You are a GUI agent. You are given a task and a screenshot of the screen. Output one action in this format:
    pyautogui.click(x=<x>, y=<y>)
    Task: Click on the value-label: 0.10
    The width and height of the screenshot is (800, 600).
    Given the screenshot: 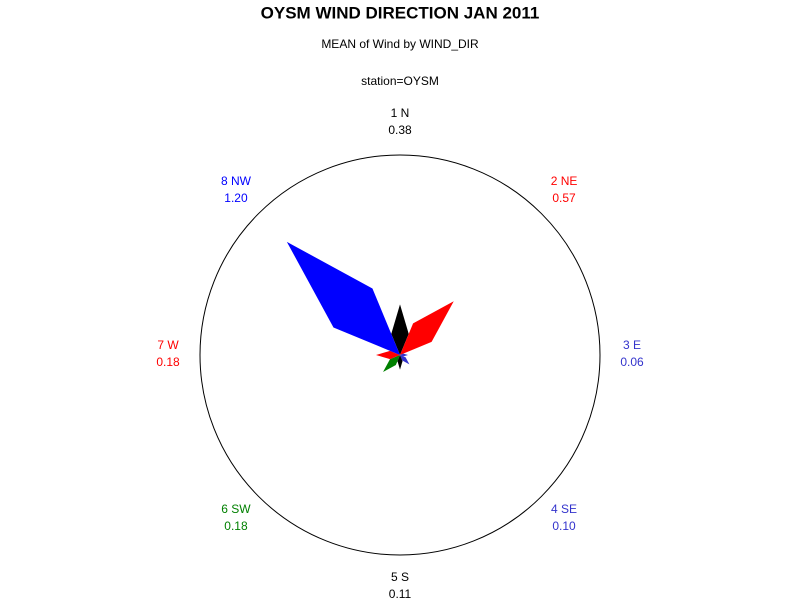 What is the action you would take?
    pyautogui.click(x=564, y=526)
    